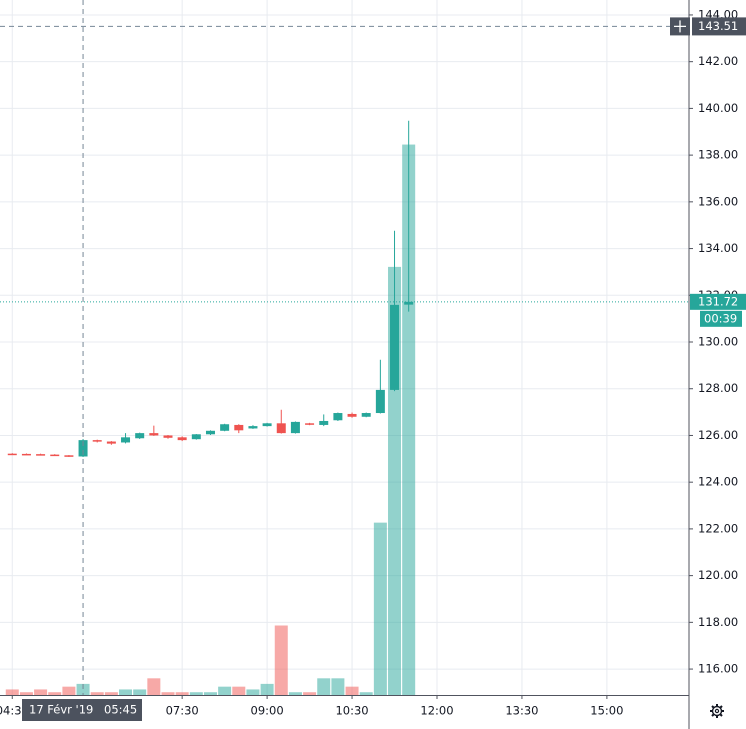 The width and height of the screenshot is (746, 729). What do you see at coordinates (14, 711) in the screenshot?
I see `x-tick-label: 04:30` at bounding box center [14, 711].